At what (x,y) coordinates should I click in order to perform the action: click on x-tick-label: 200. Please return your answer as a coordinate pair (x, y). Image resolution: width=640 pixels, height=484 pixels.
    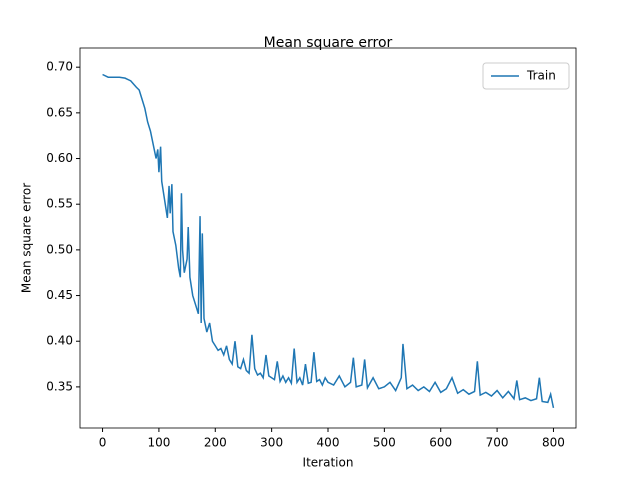
    Looking at the image, I should click on (215, 443).